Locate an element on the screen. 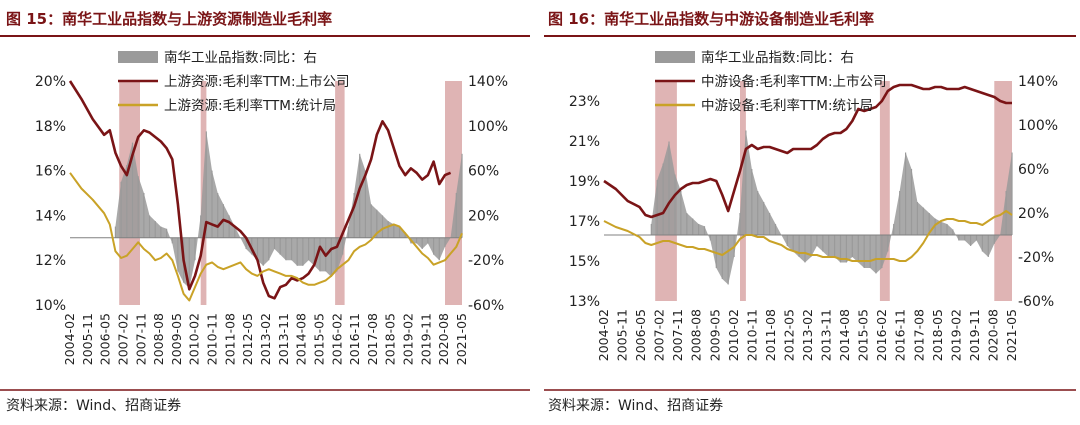 The width and height of the screenshot is (1080, 425). x-tick-label: 2020-08 is located at coordinates (993, 335).